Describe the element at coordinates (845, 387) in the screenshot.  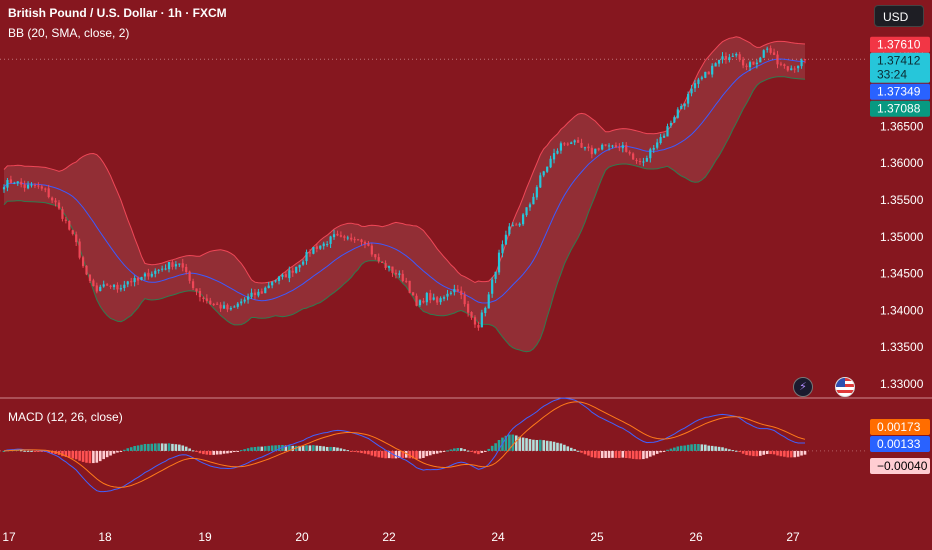
I see `us-flag-icon` at that location.